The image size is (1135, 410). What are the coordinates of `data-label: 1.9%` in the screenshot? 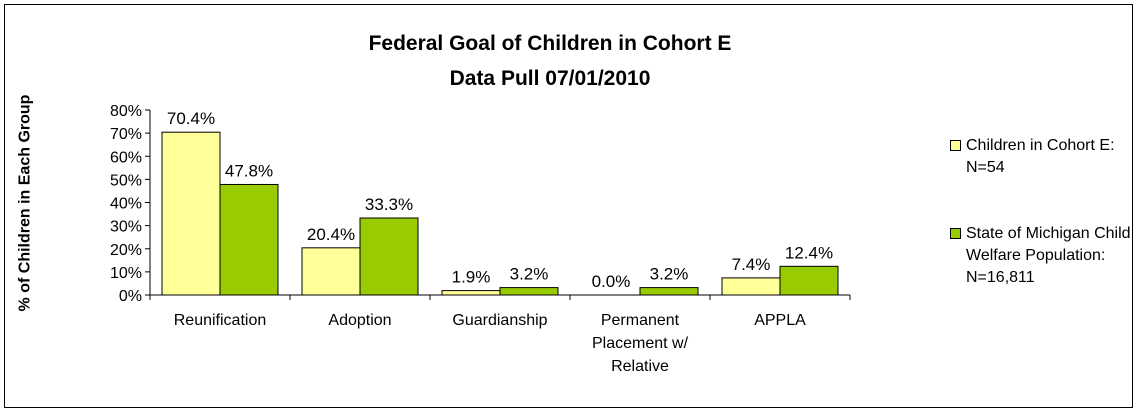 It's located at (471, 277).